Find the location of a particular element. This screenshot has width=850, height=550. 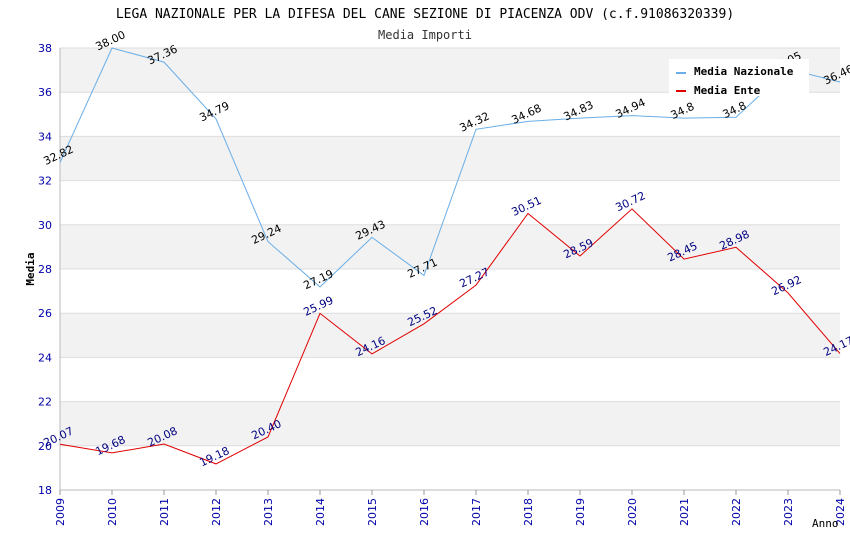

legend-label-media-ente: Media Ente is located at coordinates (727, 90).